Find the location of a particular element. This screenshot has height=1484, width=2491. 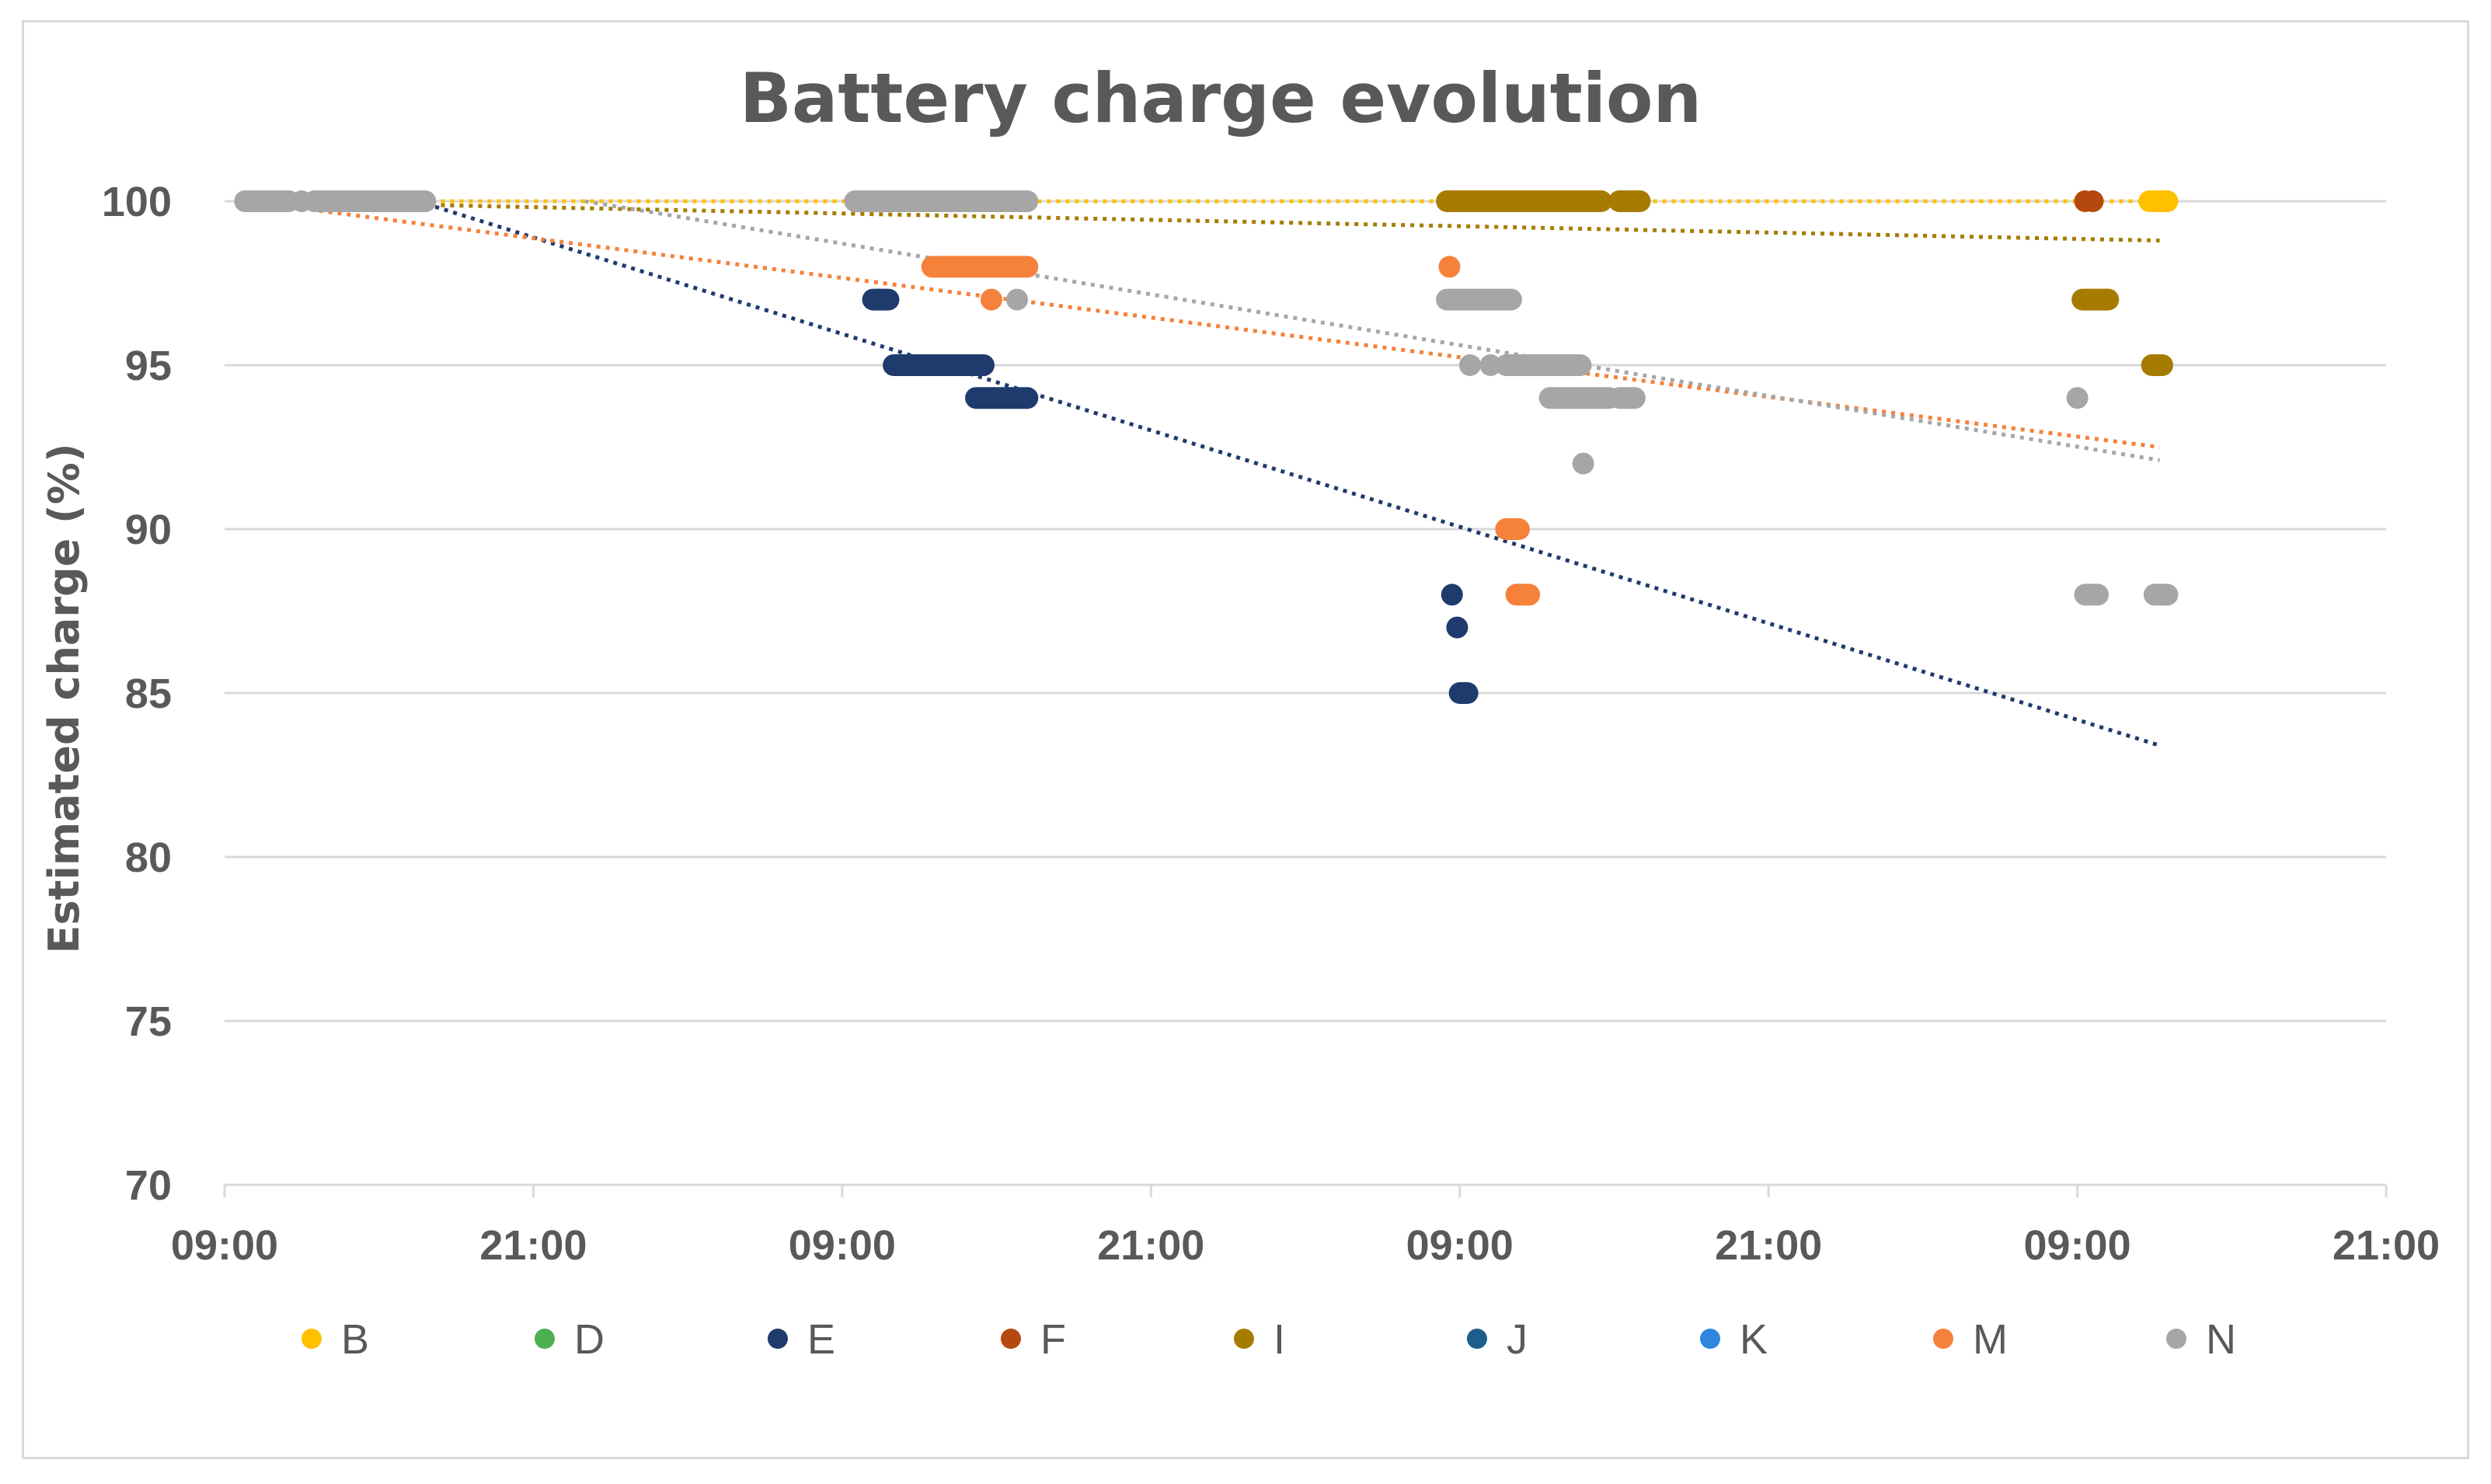

legend-item-M: M is located at coordinates (1971, 1339).